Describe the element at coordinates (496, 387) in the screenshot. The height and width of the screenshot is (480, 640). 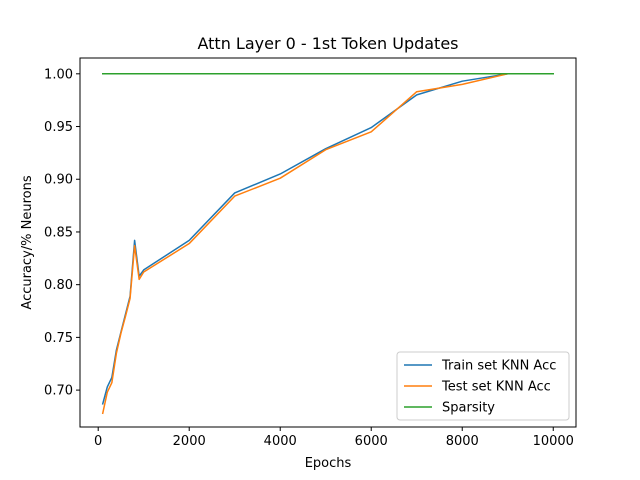
I see `legend-test-knn-acc-label: Test set KNN Acc` at that location.